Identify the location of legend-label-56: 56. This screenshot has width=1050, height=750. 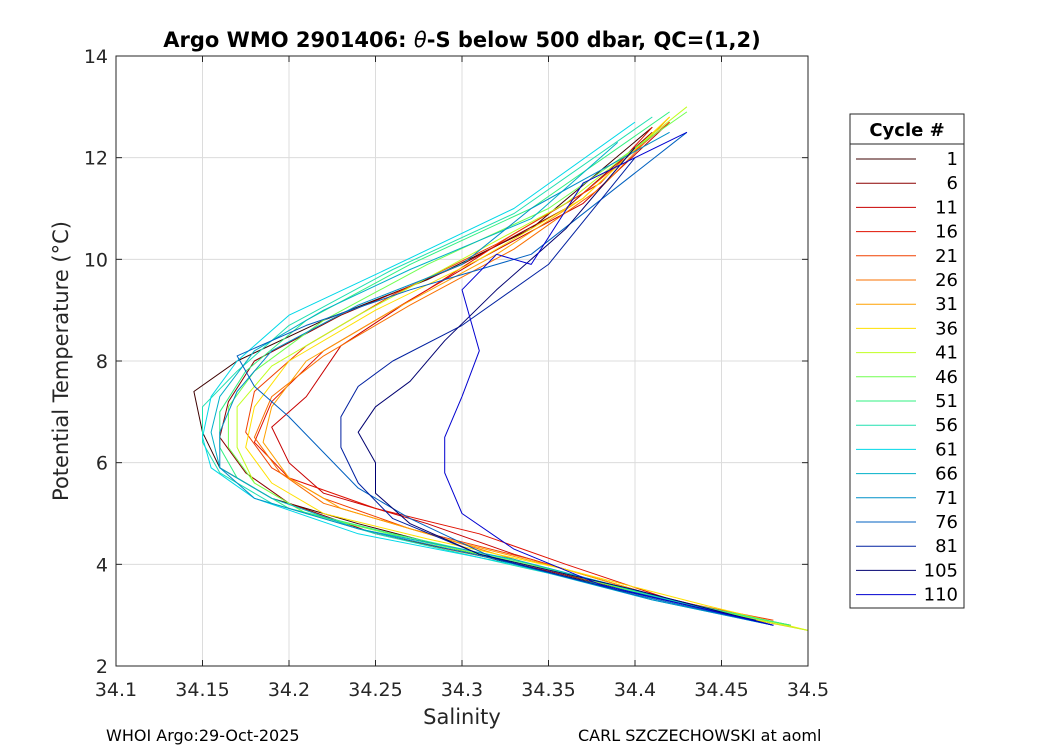
(946, 425).